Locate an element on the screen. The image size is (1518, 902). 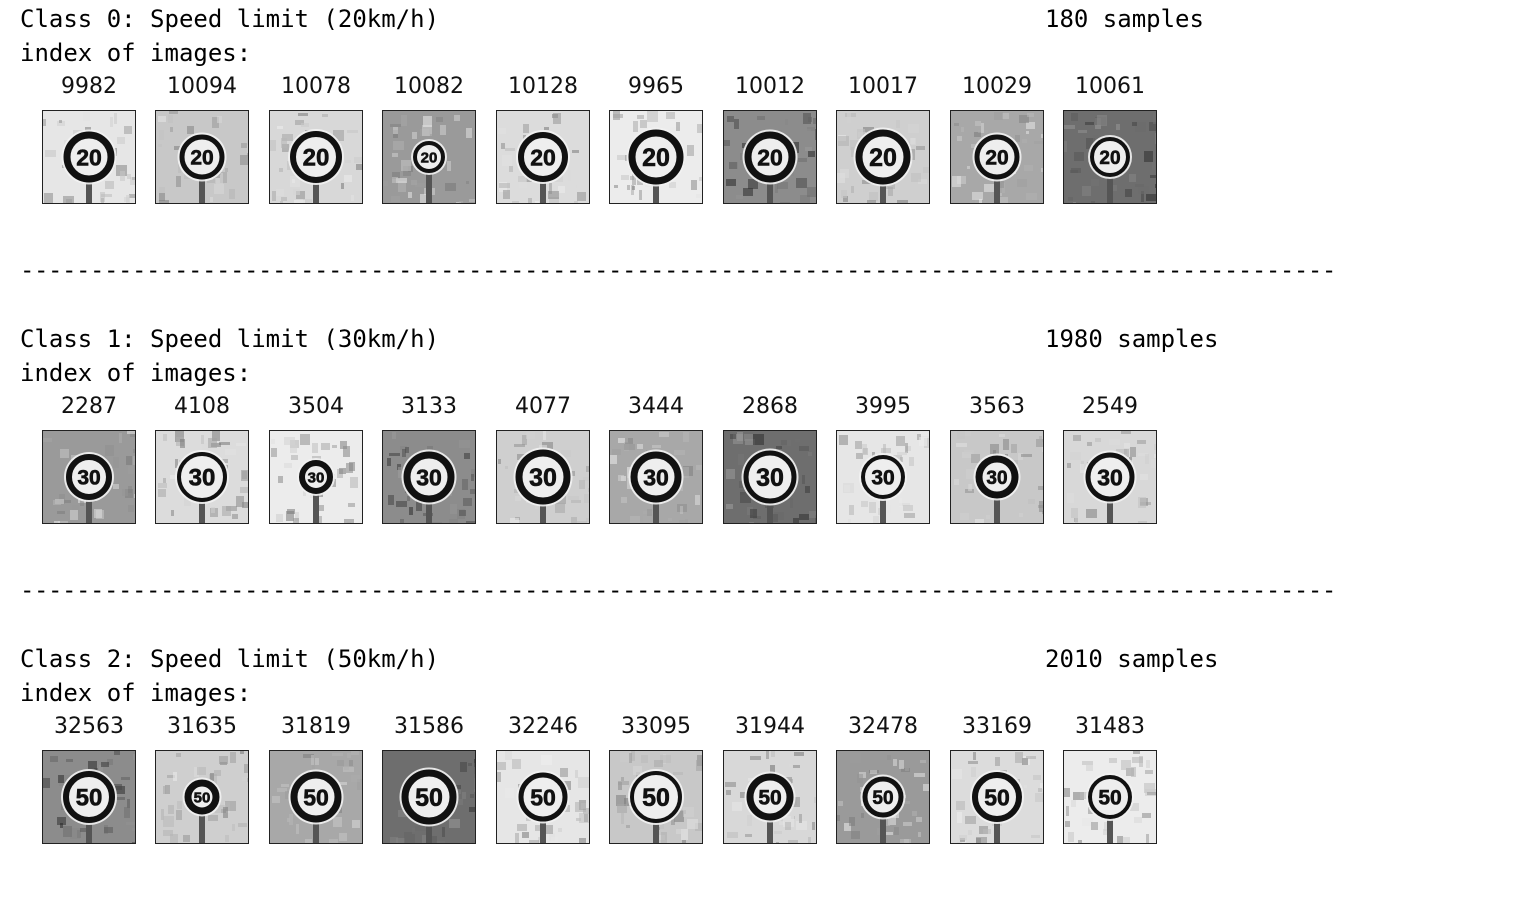
thumbnail-item: 33169 50 is located at coordinates (997, 778).